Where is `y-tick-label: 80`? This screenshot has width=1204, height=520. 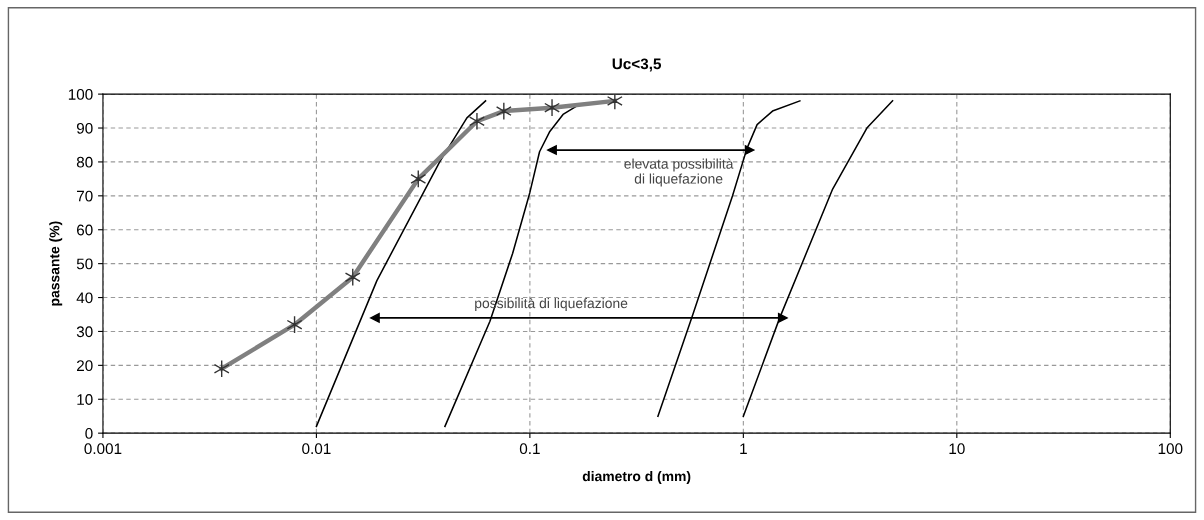 y-tick-label: 80 is located at coordinates (84, 162).